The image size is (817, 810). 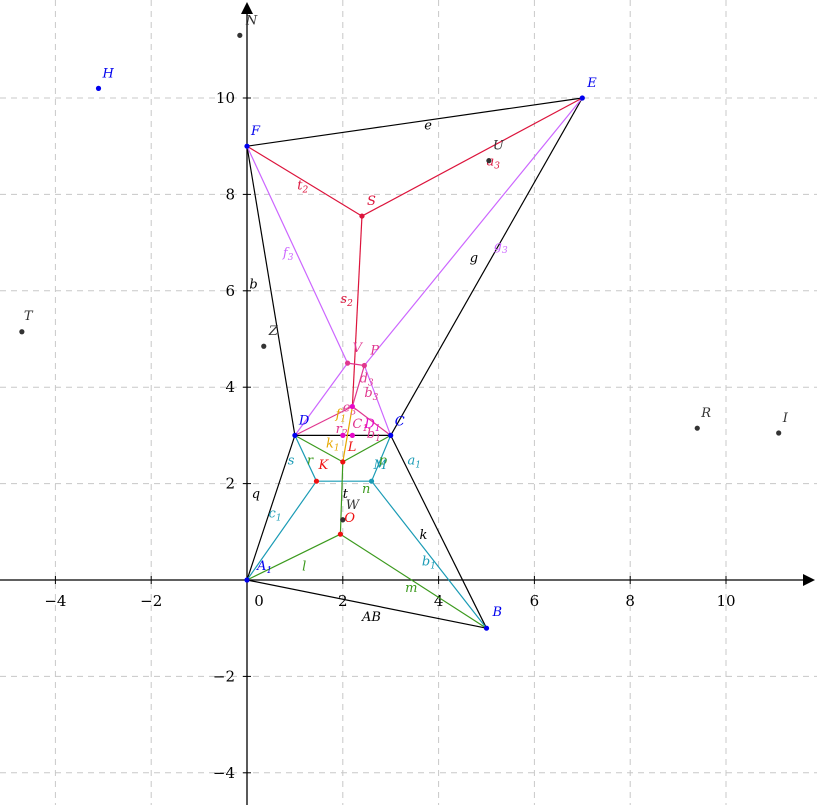 I want to click on point-E, so click(x=582, y=98).